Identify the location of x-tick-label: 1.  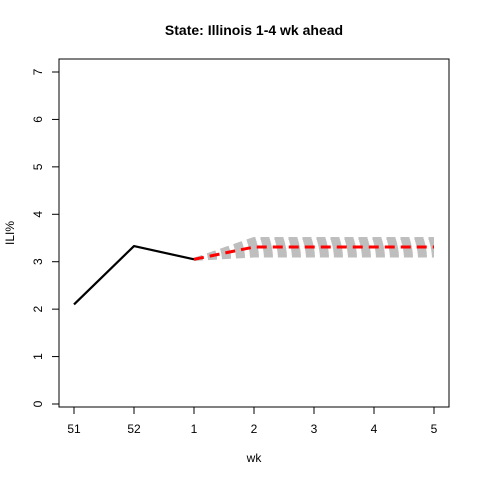
(194, 429).